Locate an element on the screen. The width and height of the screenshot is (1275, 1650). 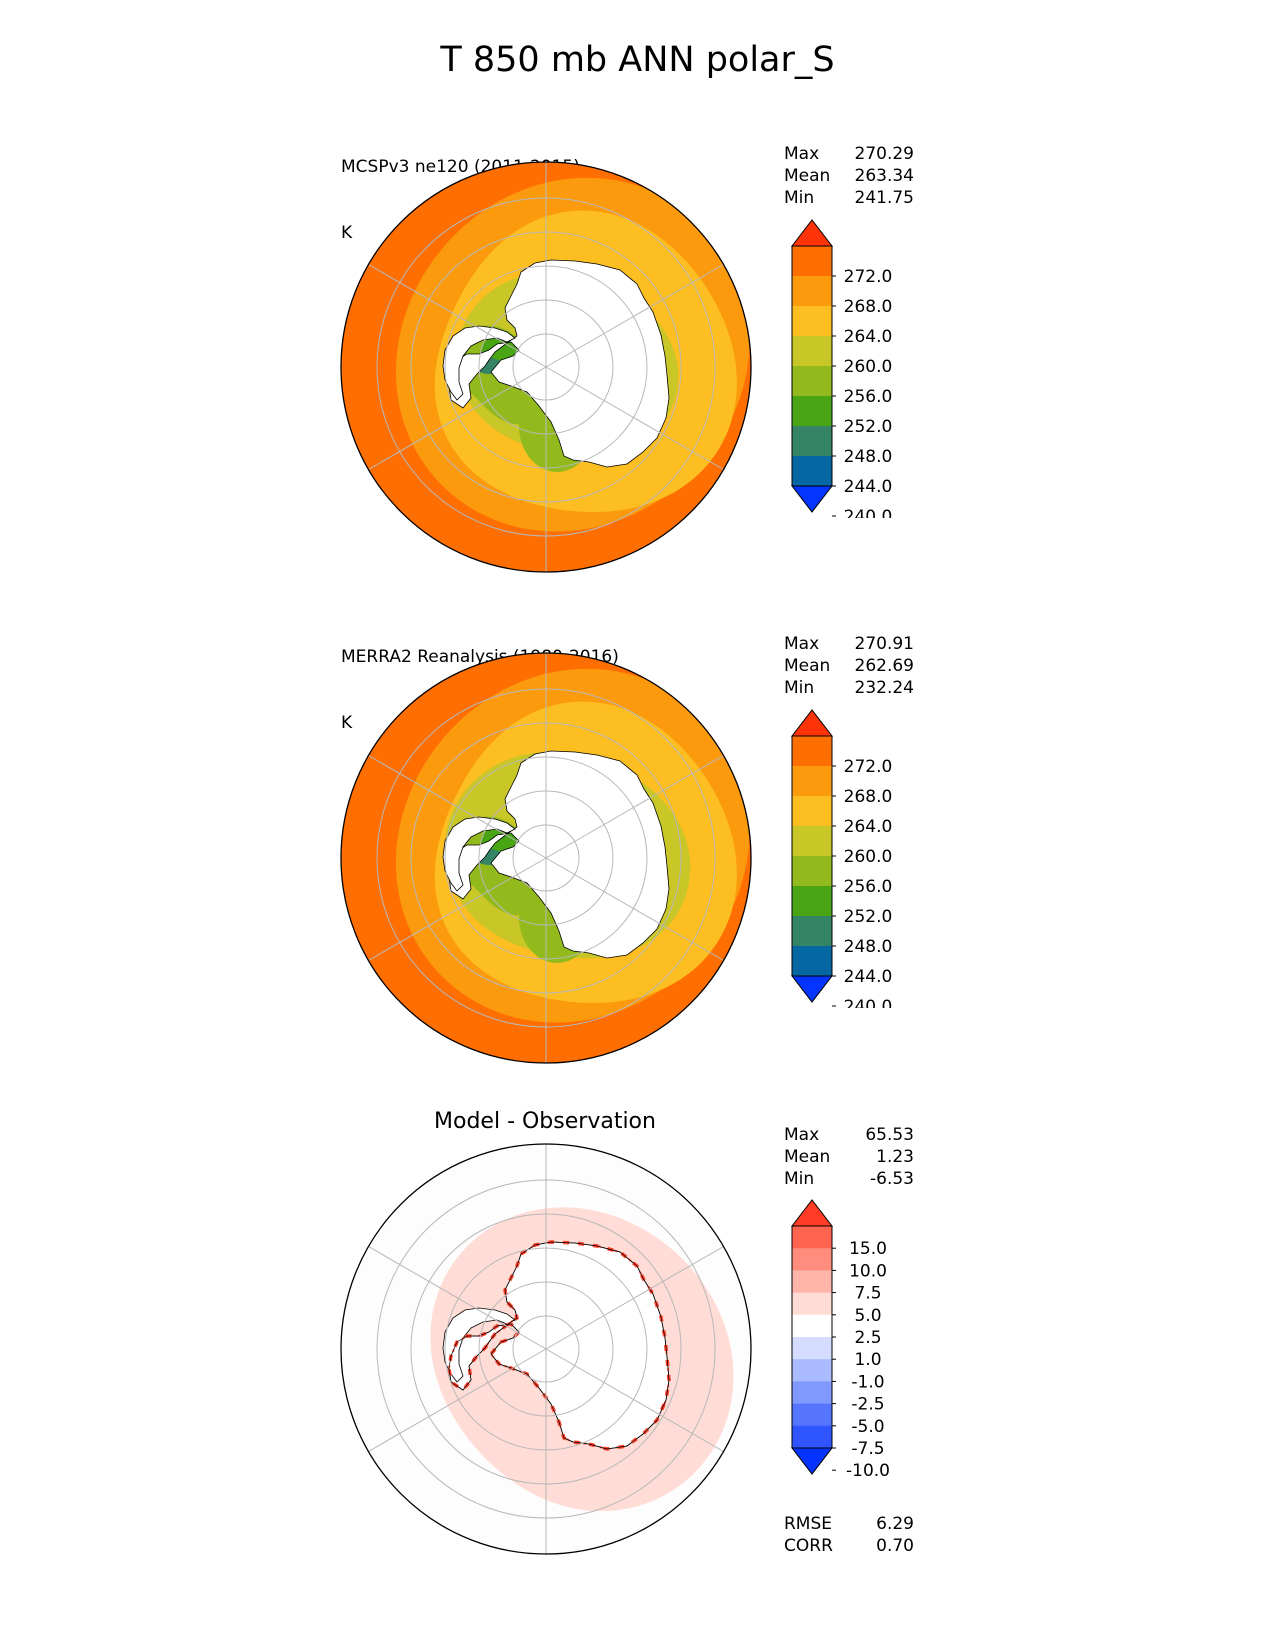
panel-1-units: K is located at coordinates (347, 233).